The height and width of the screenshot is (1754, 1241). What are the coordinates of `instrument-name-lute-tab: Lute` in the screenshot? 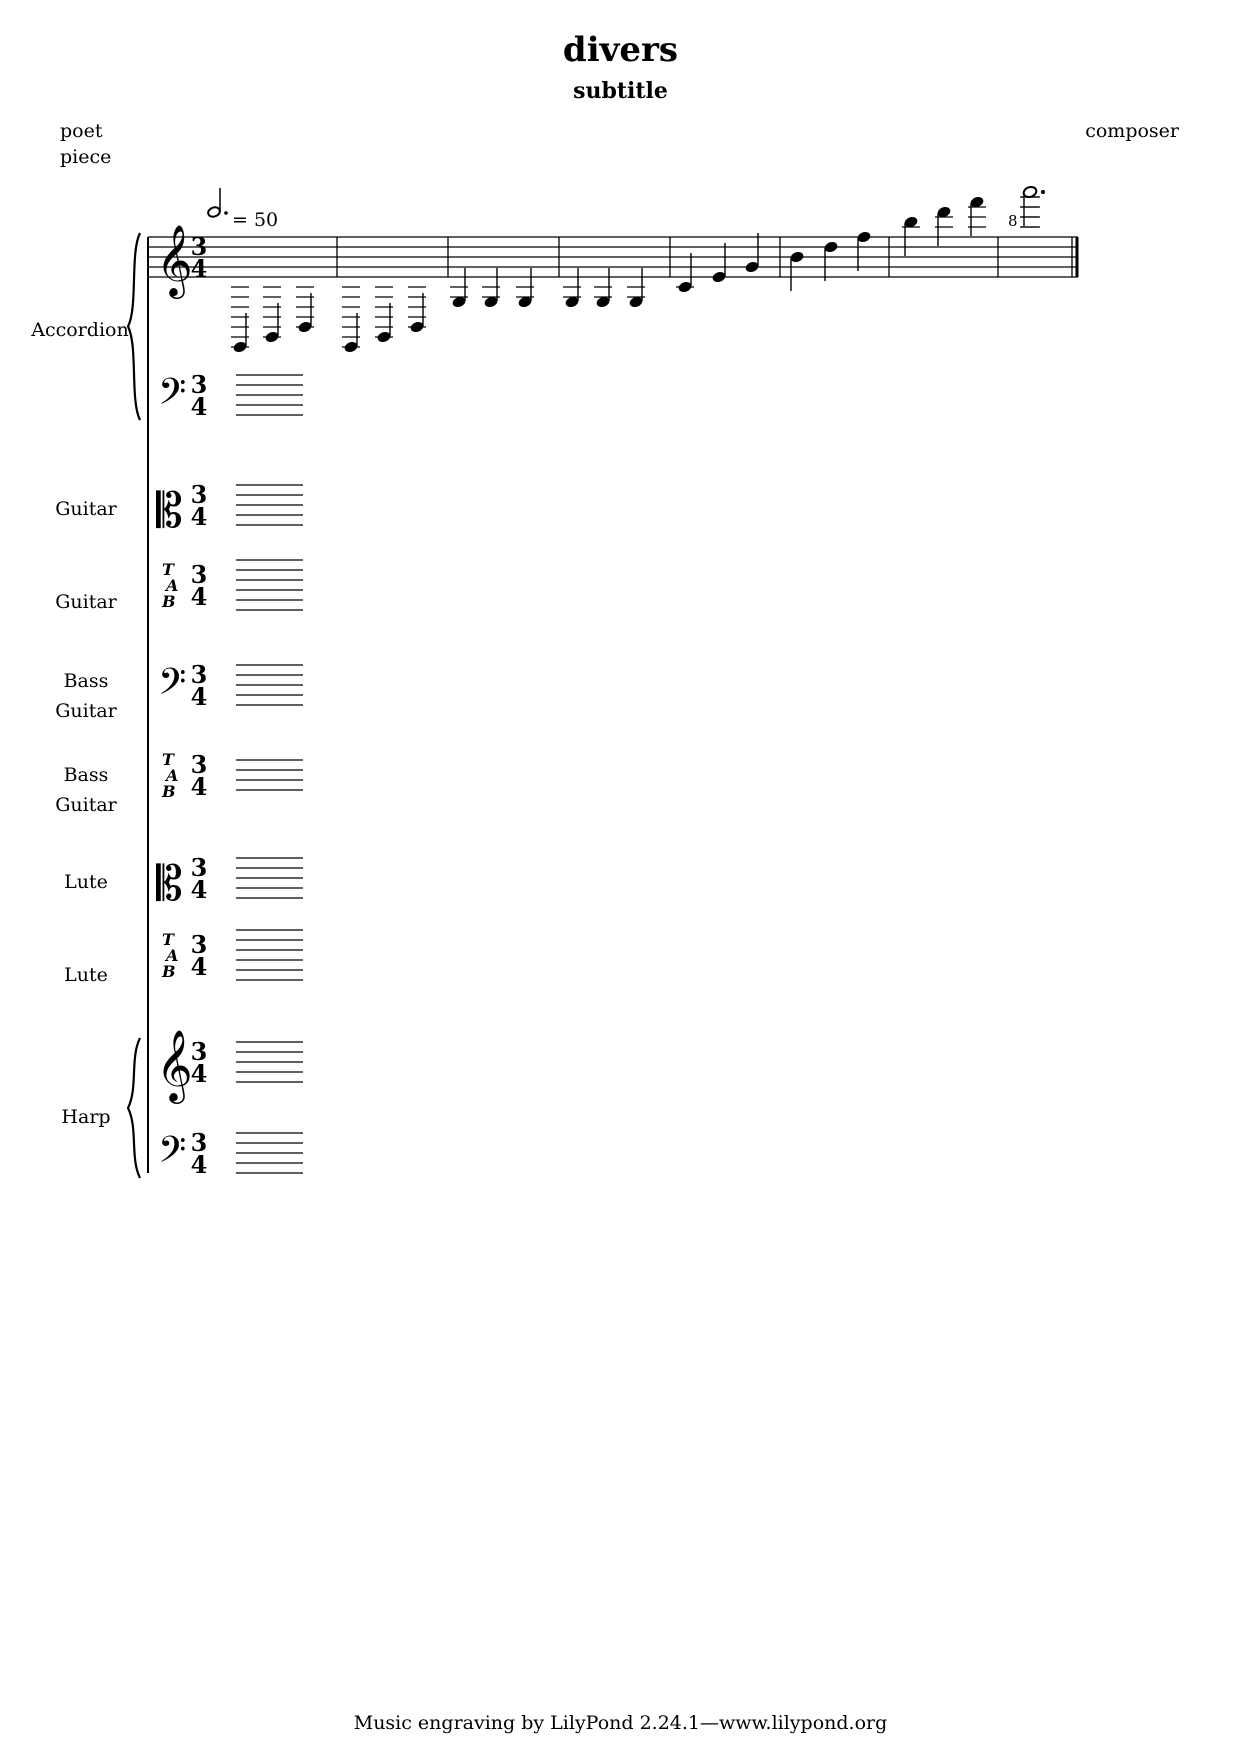 It's located at (86, 975).